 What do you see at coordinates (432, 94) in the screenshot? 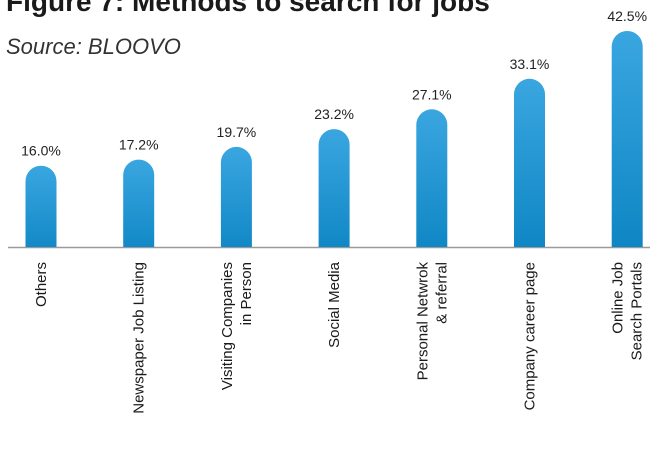
I see `value-label-4: 27.1%` at bounding box center [432, 94].